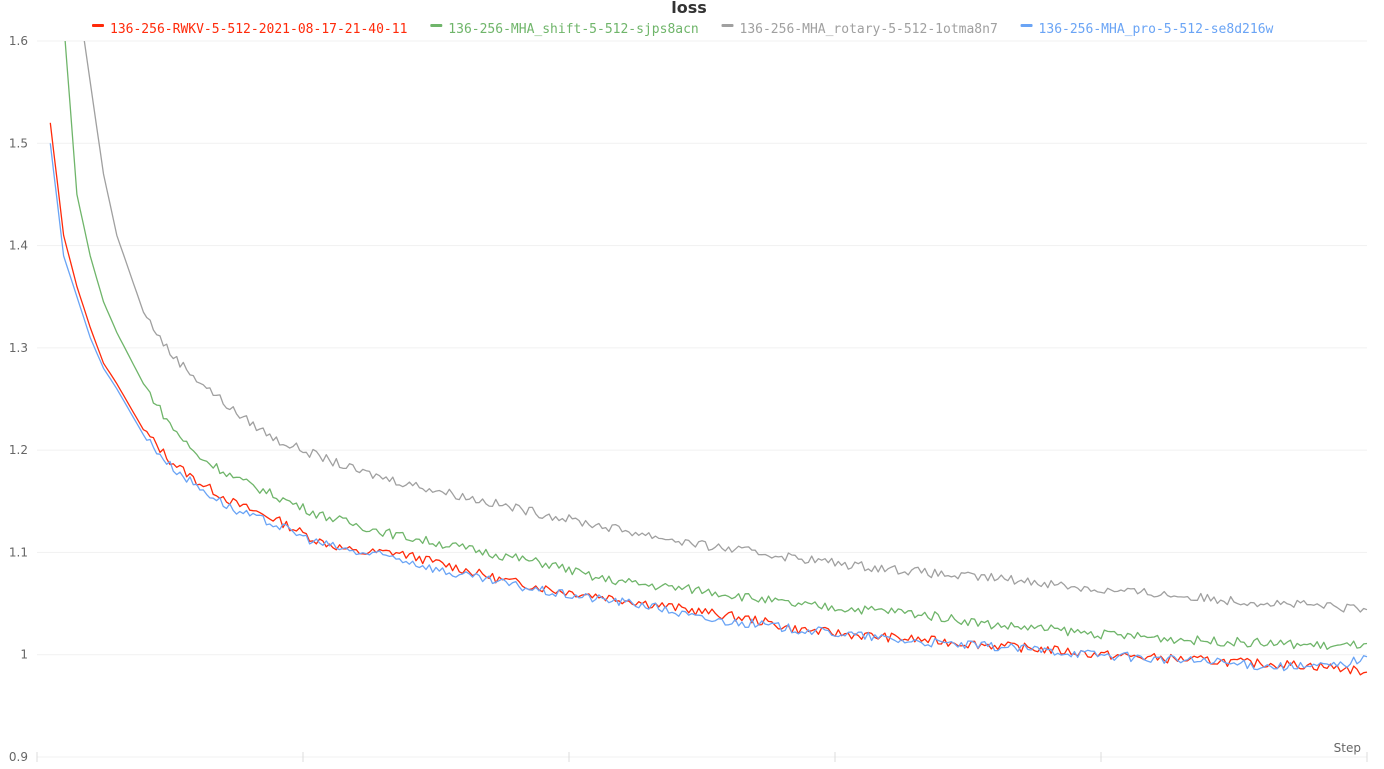 This screenshot has width=1384, height=769. What do you see at coordinates (1156, 29) in the screenshot?
I see `legend-entry: 136-256-MHA_pro-5-512-se8d216w` at bounding box center [1156, 29].